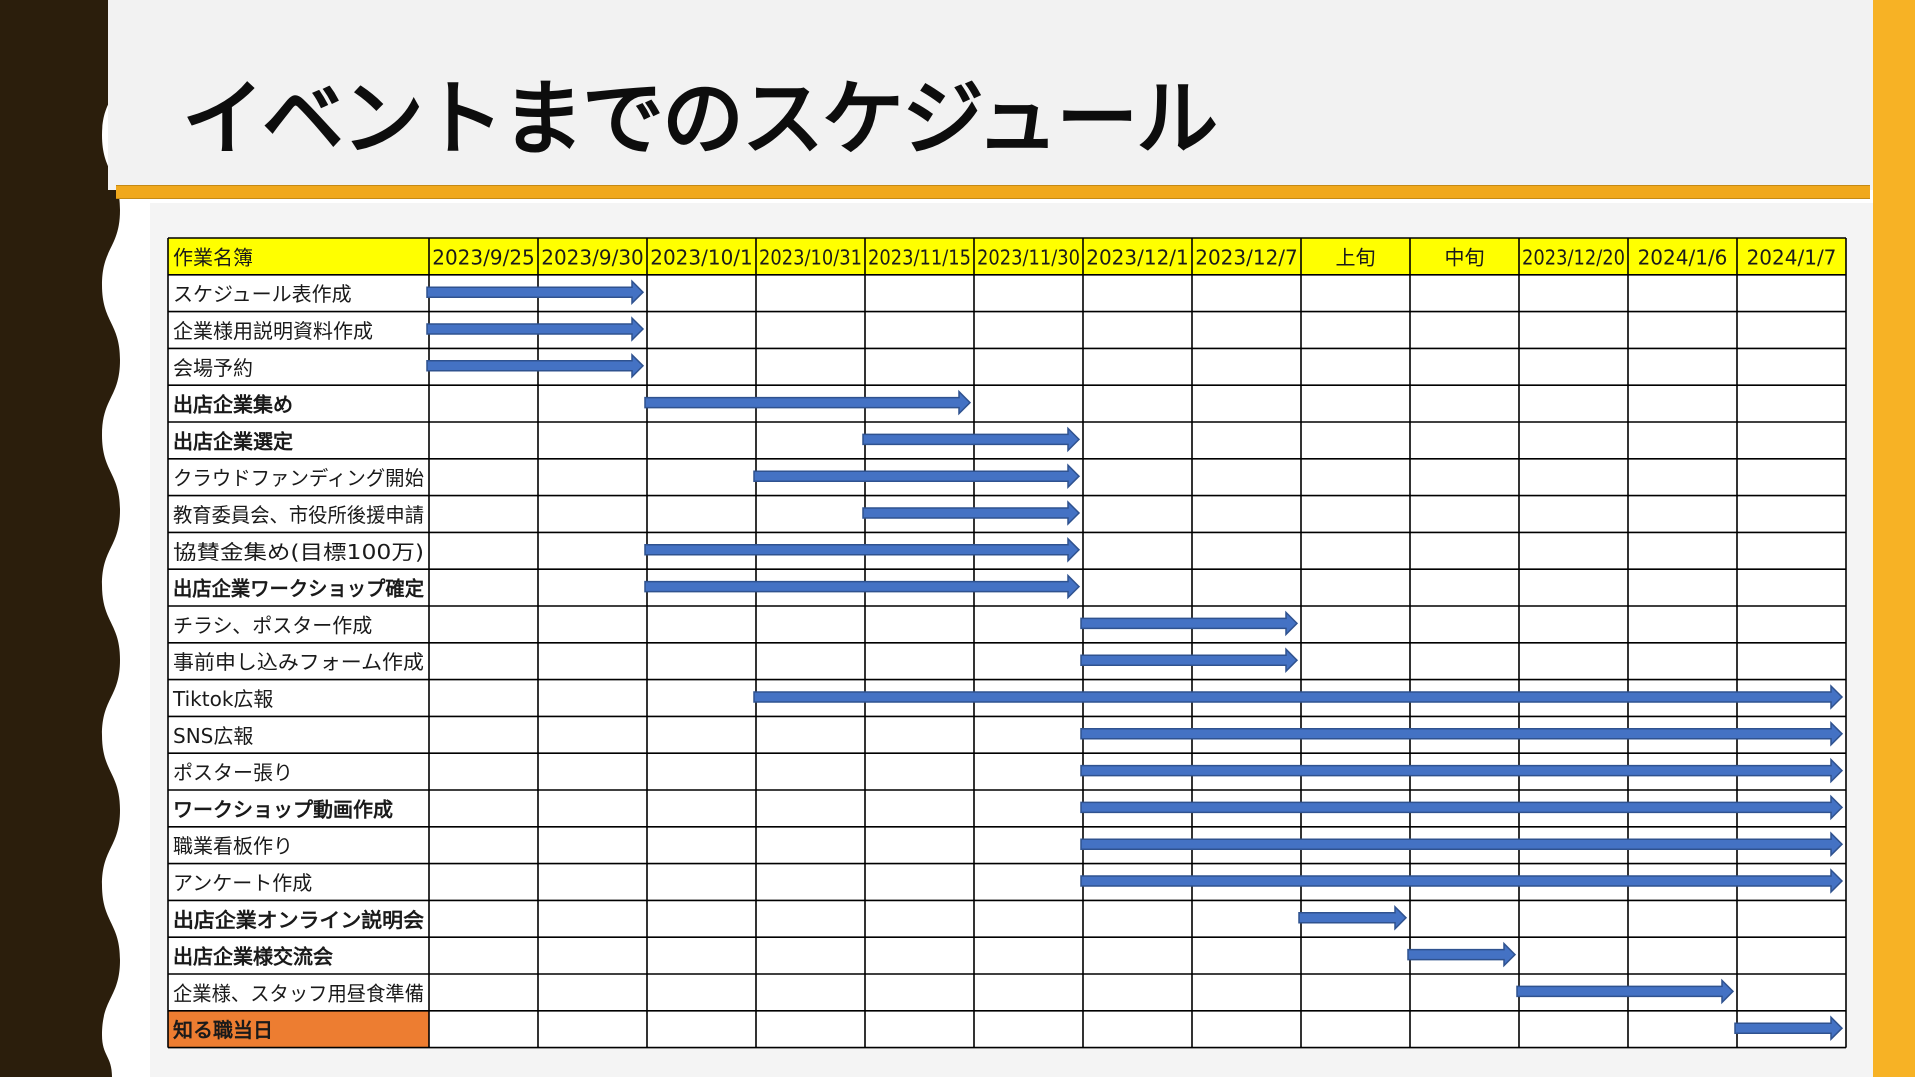 This screenshot has width=1915, height=1077. I want to click on decorative-wave-band, so click(60, 538).